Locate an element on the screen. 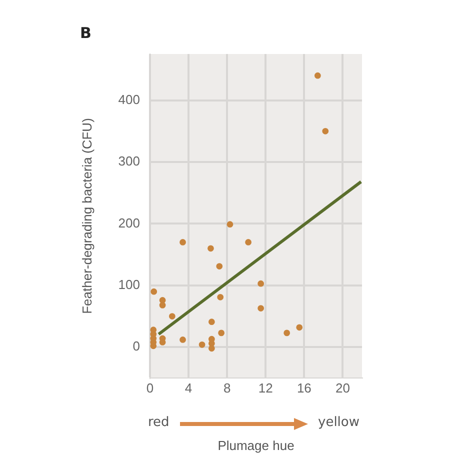  x-tick-label: 20 is located at coordinates (342, 388).